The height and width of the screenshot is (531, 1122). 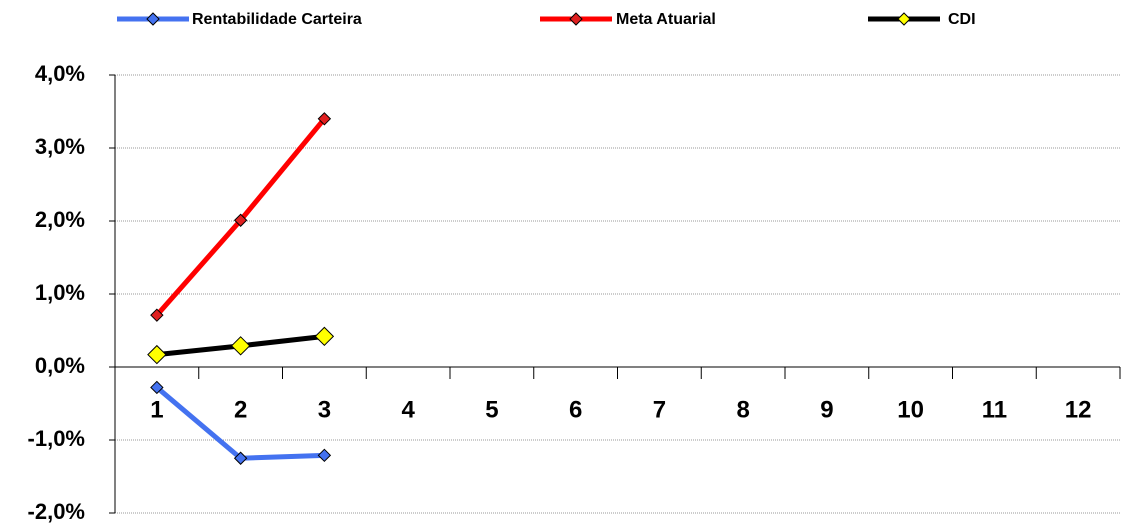 What do you see at coordinates (1078, 409) in the screenshot?
I see `x-tick-label: 12` at bounding box center [1078, 409].